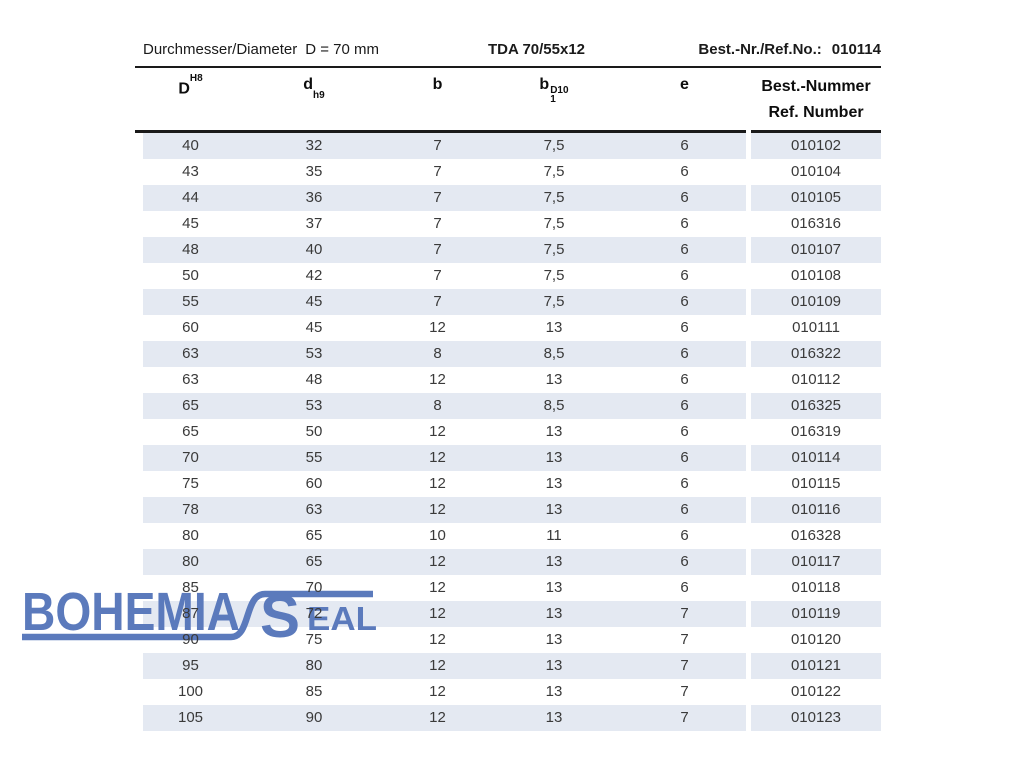  I want to click on table-row: 48 40 7 7,5 6 010107, so click(512, 250).